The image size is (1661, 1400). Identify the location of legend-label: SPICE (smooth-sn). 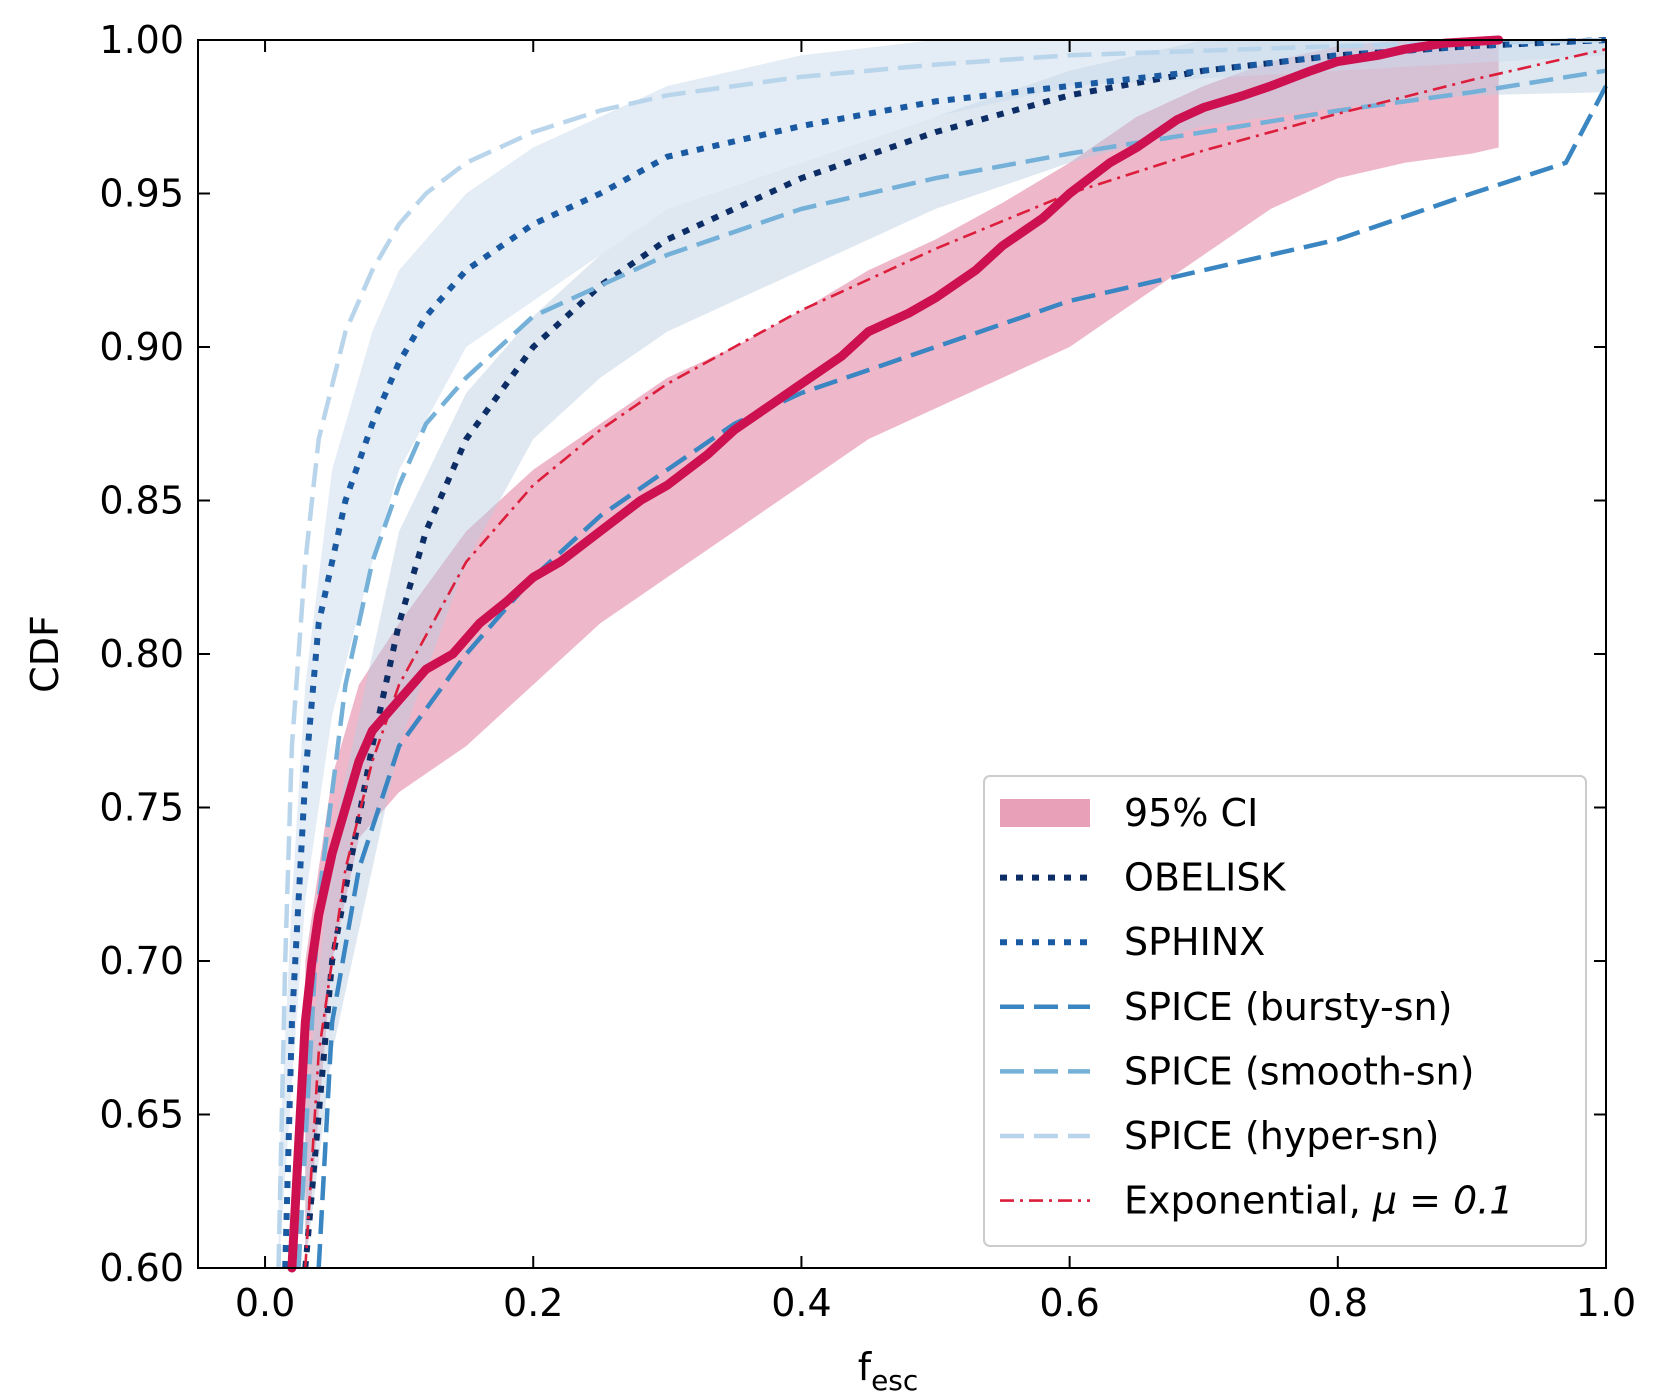
(1299, 1071).